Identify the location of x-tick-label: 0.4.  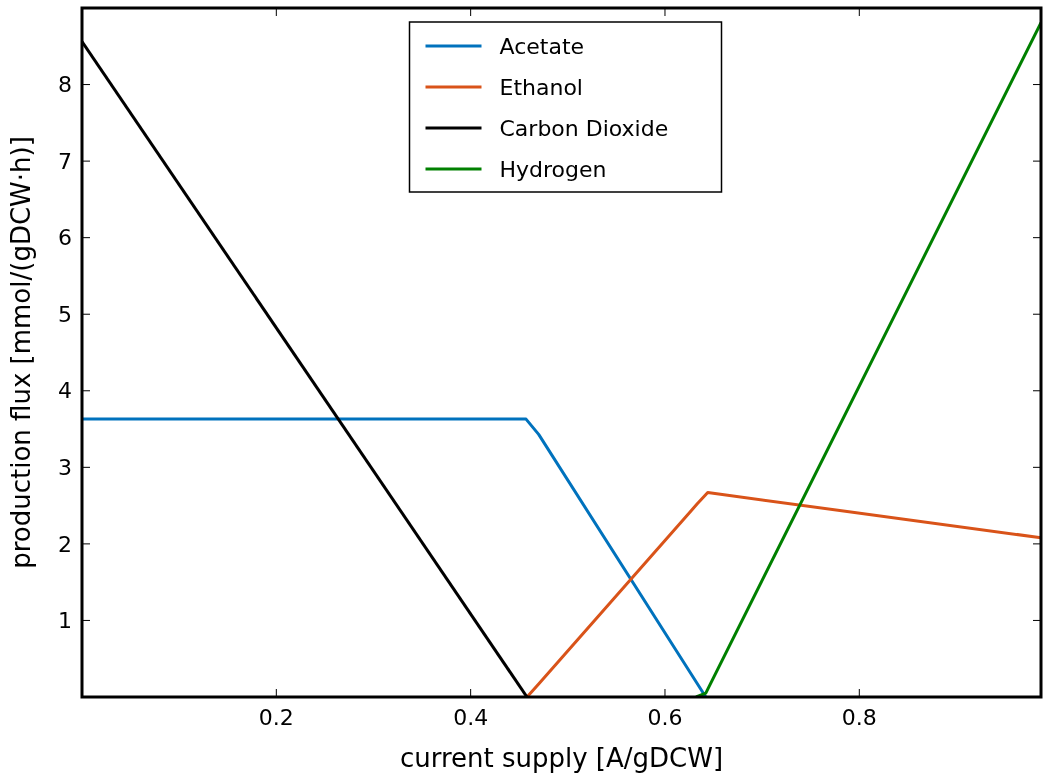
(471, 717).